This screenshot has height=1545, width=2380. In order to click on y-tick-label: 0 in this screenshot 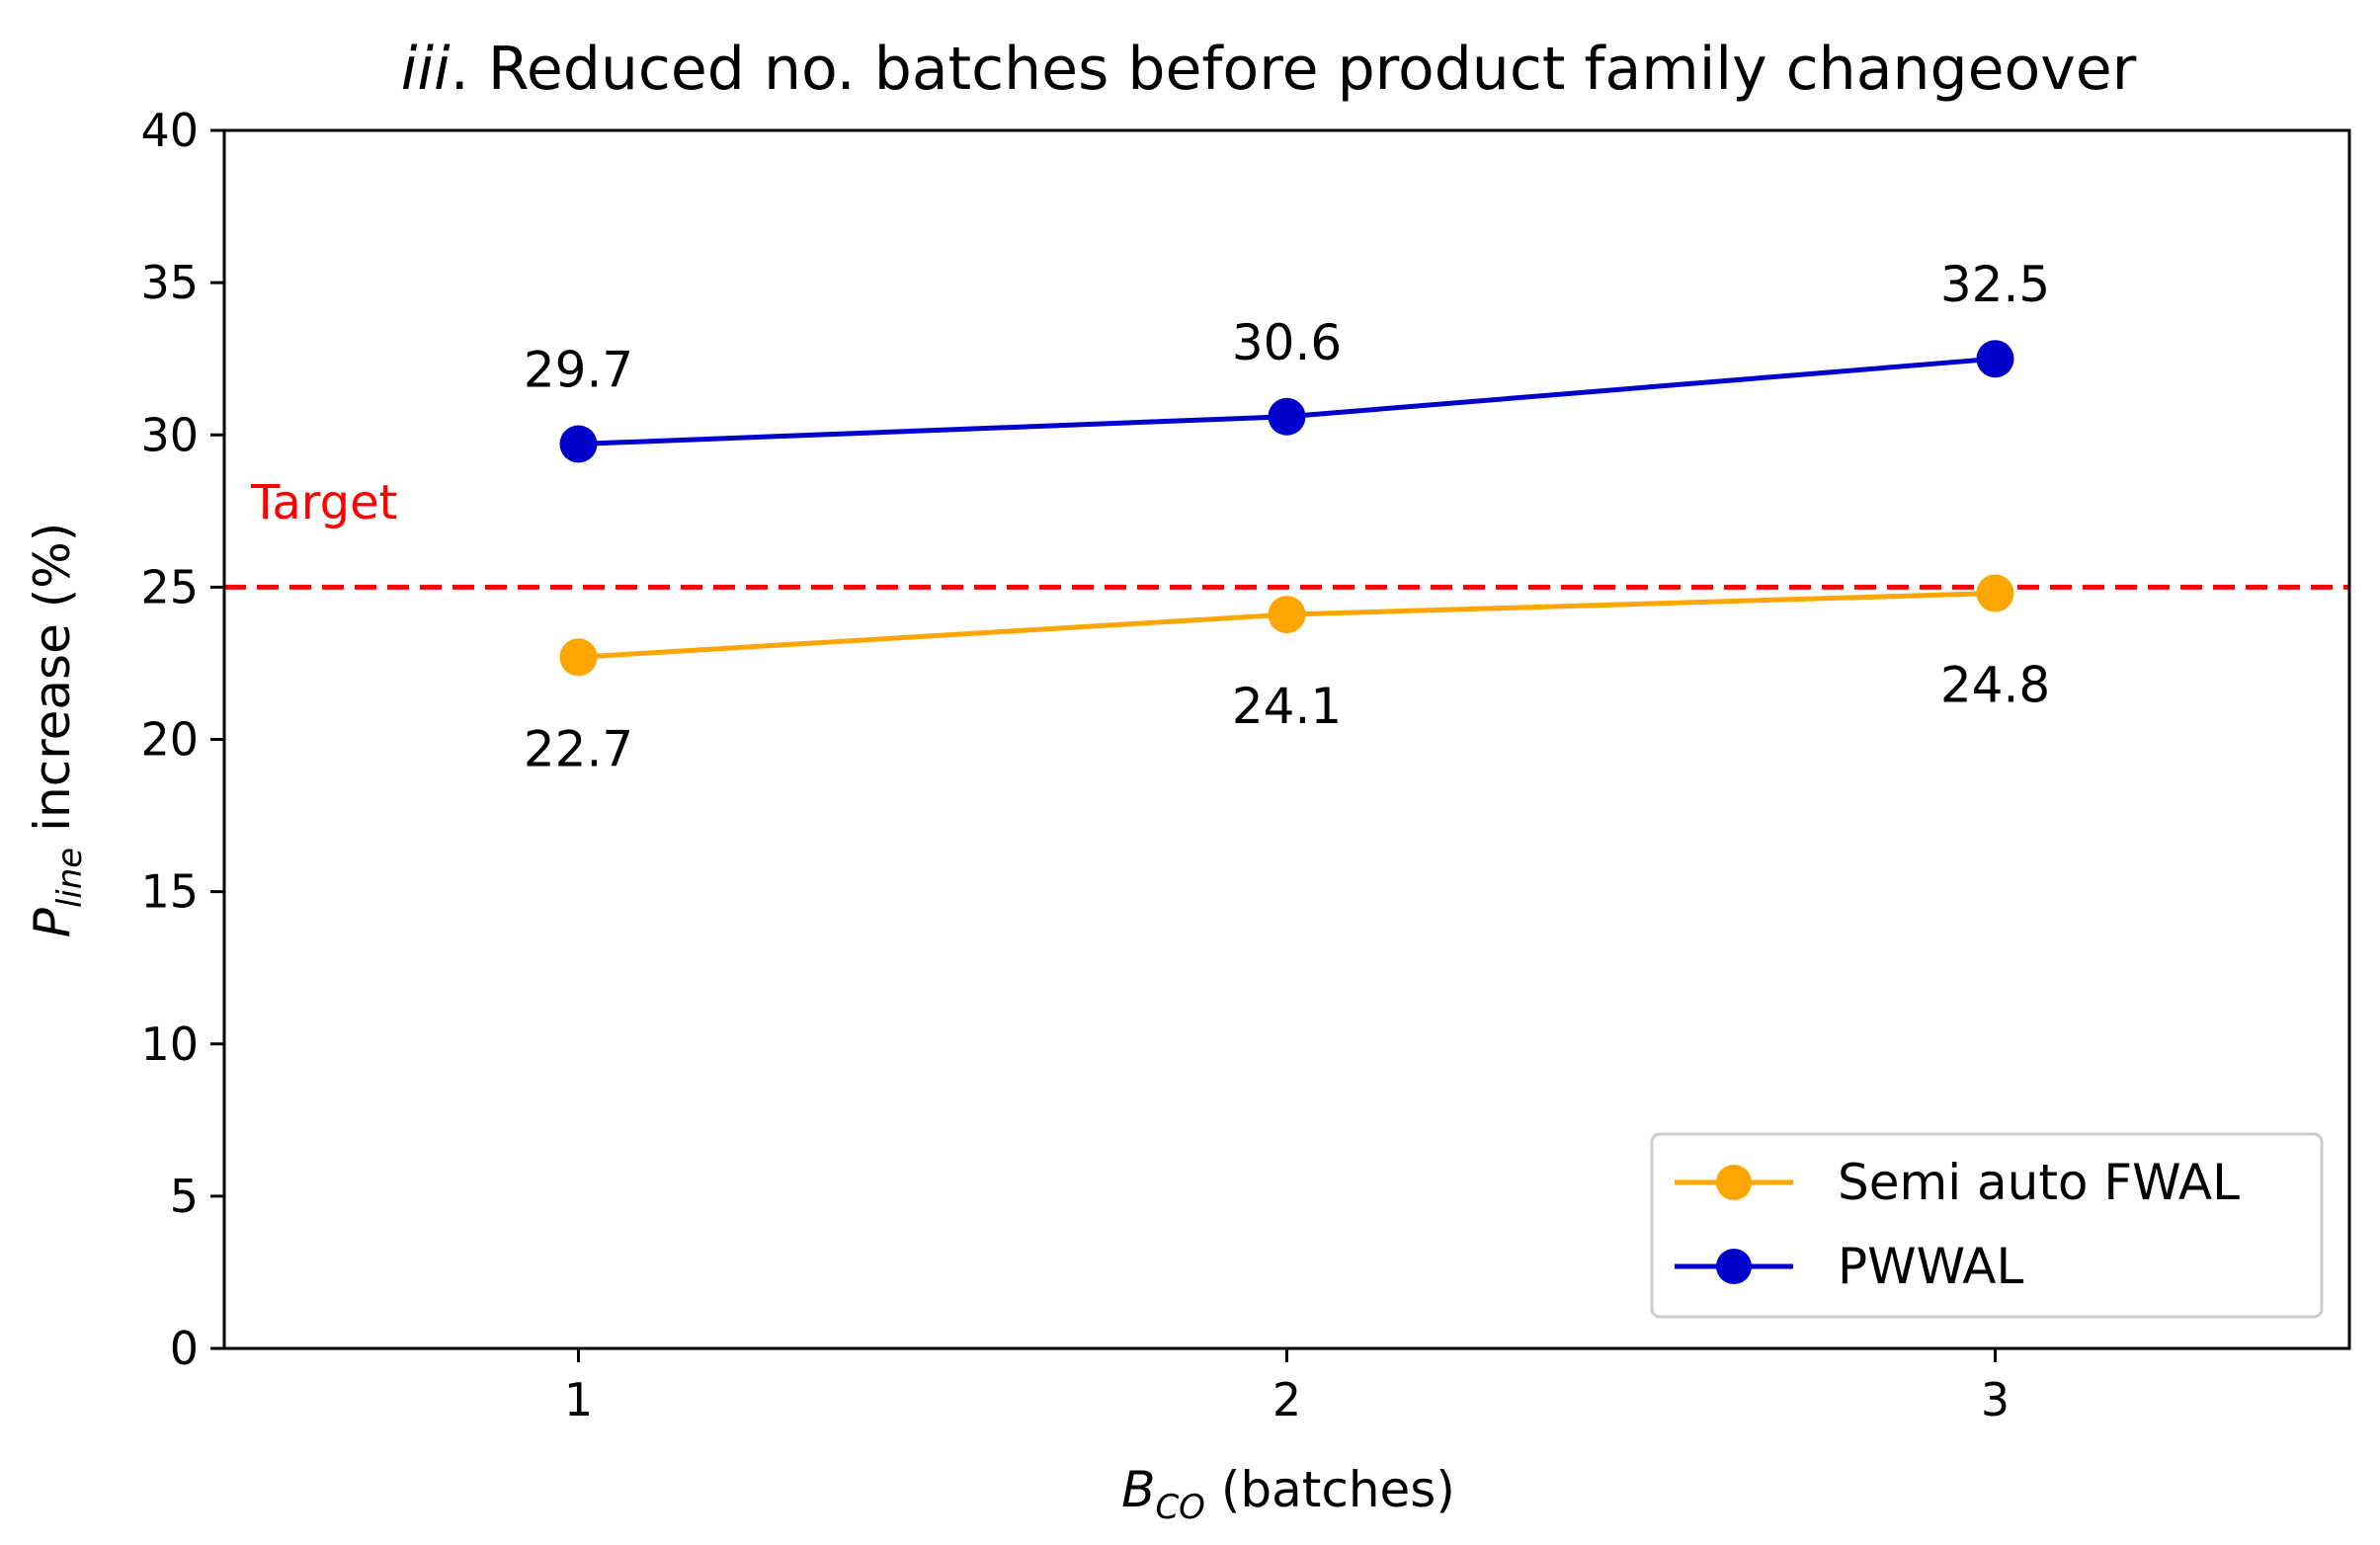, I will do `click(184, 1348)`.